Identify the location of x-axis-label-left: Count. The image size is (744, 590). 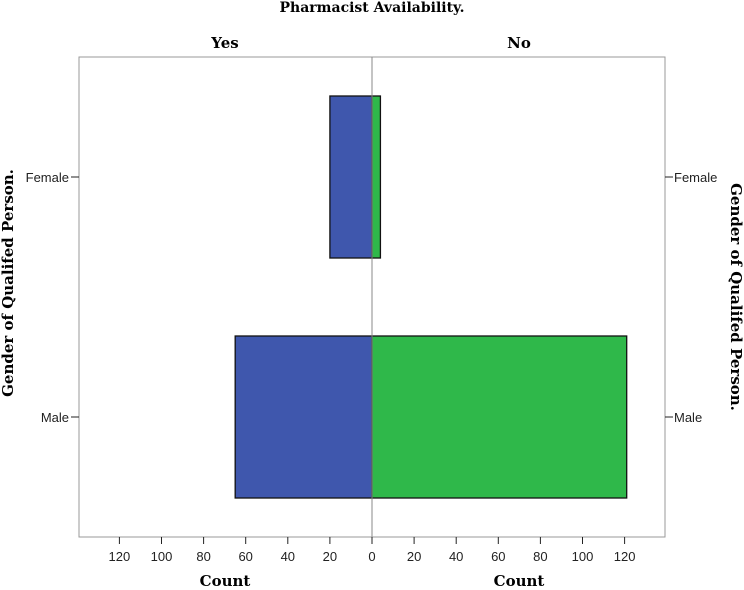
(225, 581).